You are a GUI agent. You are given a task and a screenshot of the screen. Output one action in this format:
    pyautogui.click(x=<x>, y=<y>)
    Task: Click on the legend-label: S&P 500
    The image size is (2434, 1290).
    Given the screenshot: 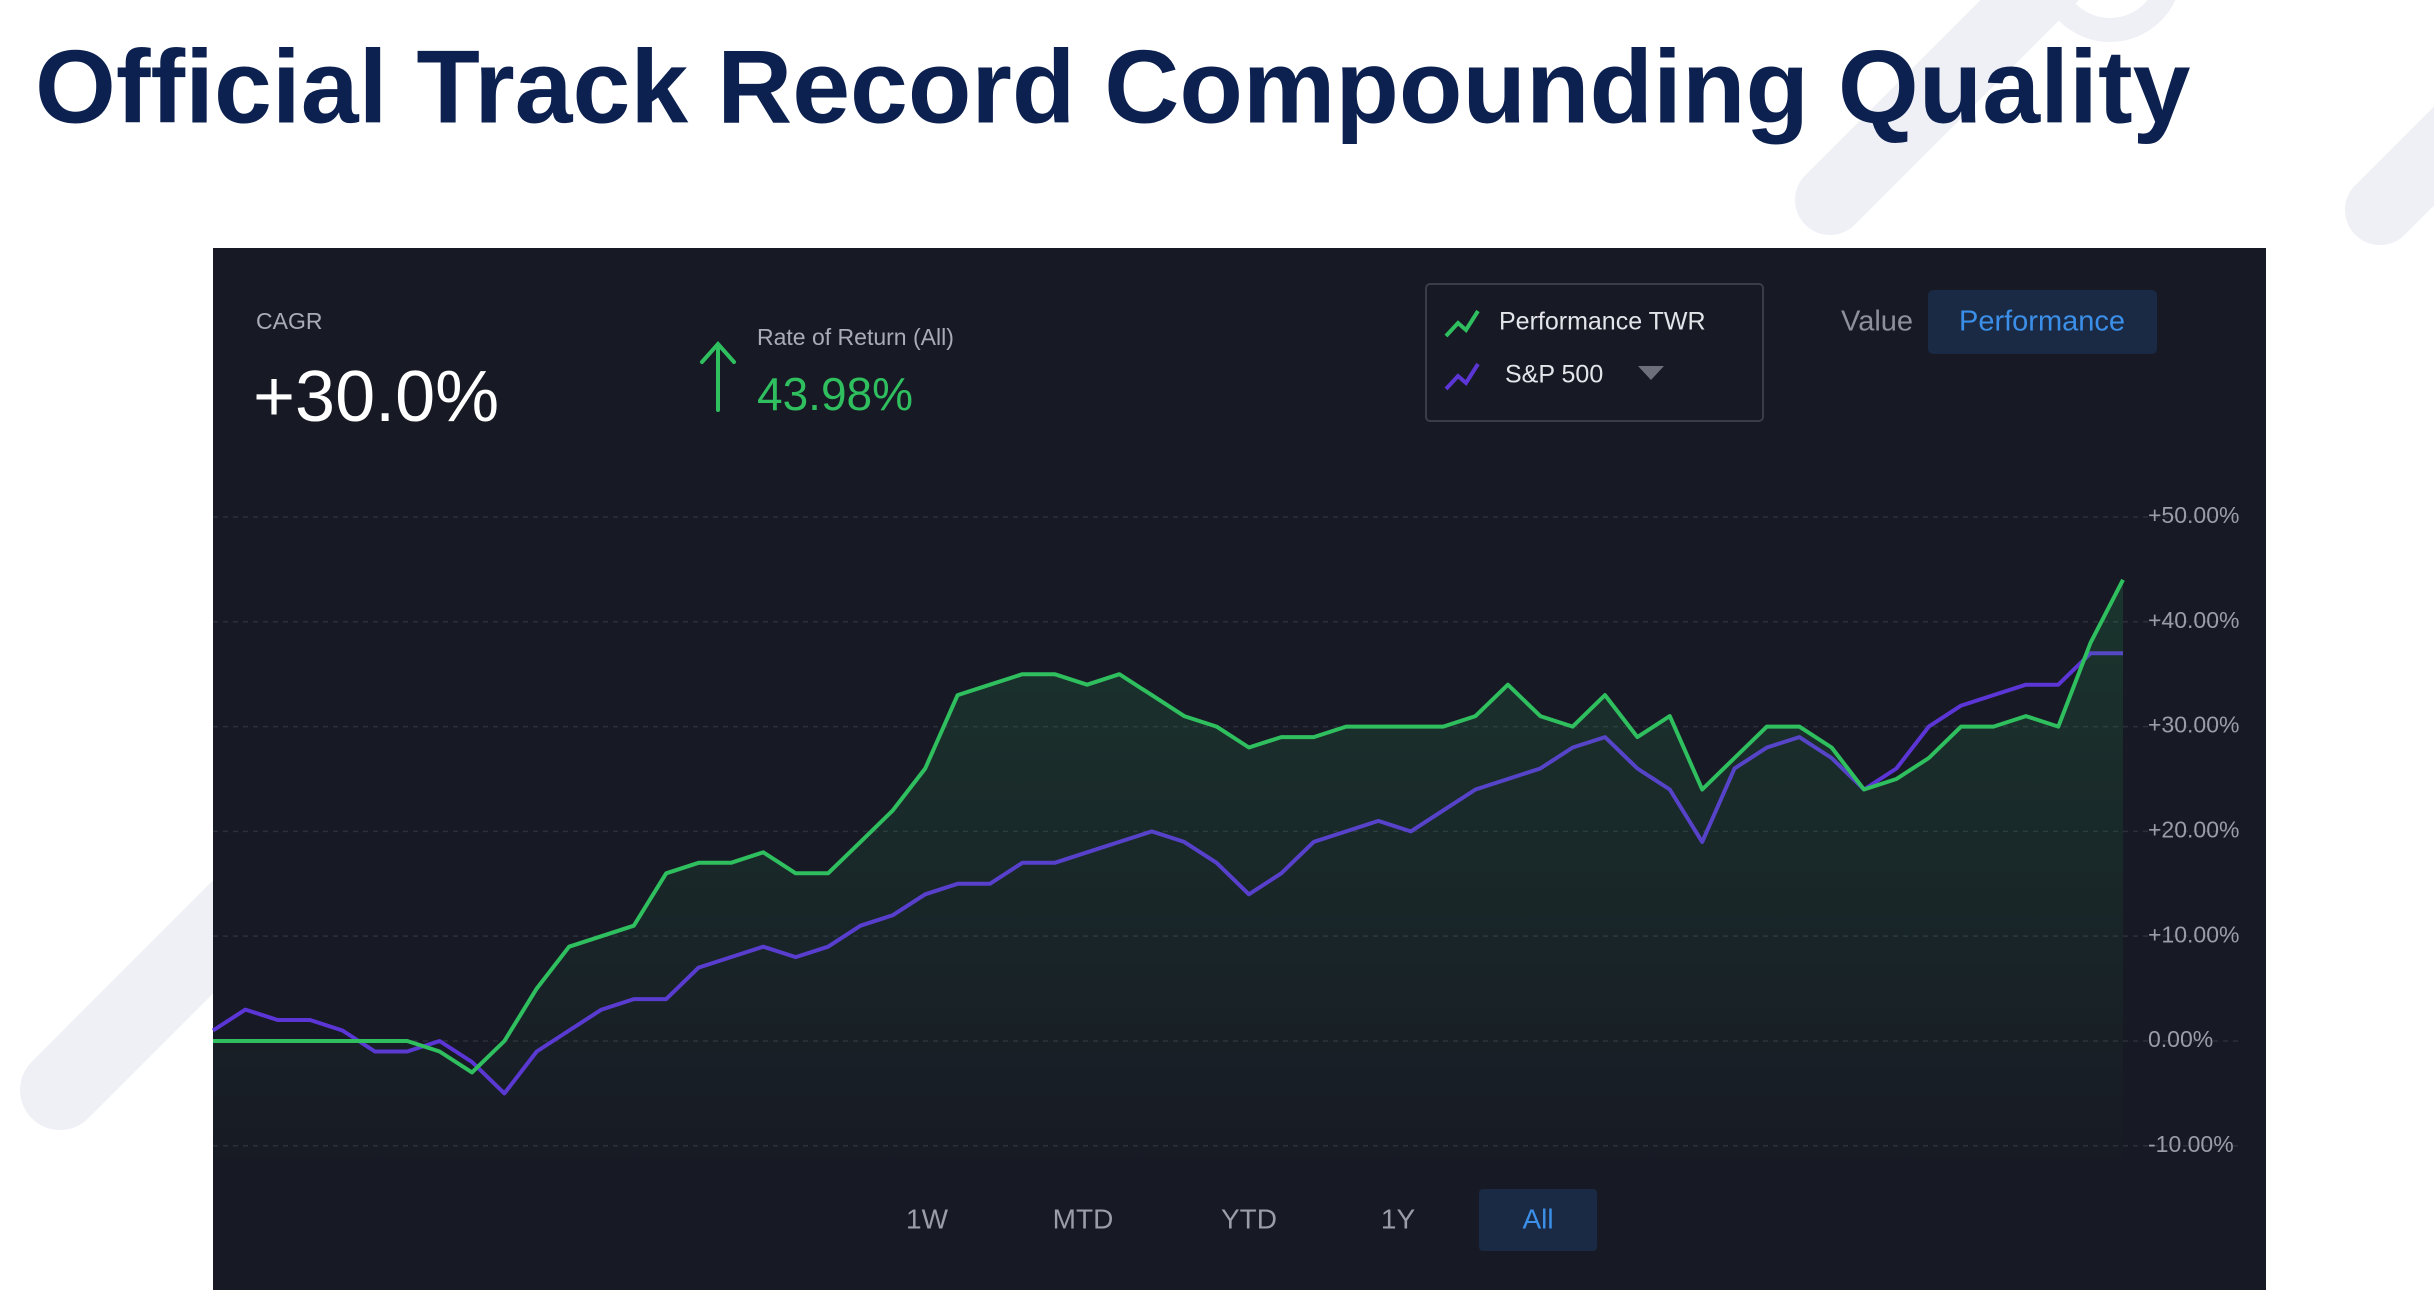 What is the action you would take?
    pyautogui.click(x=1554, y=375)
    